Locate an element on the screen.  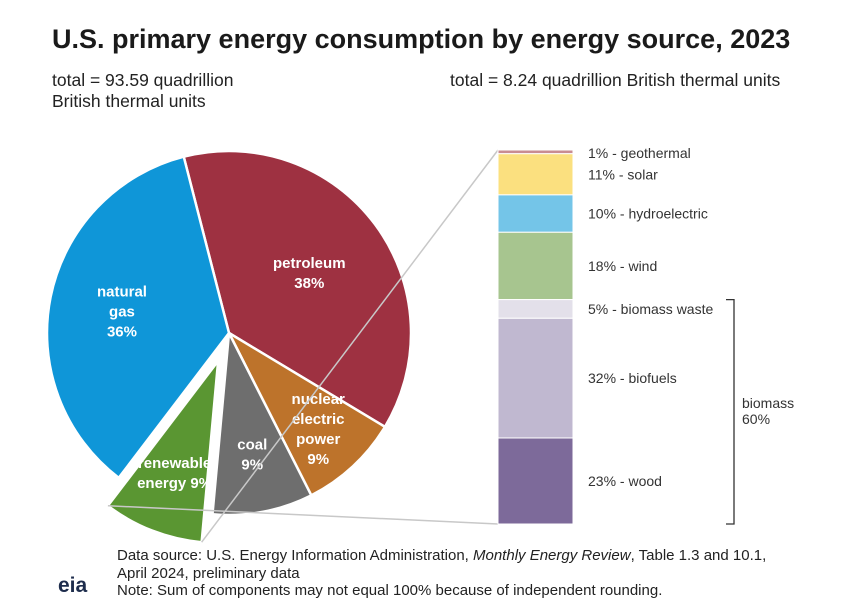
pie-total-line2: British thermal units is located at coordinates (129, 101).